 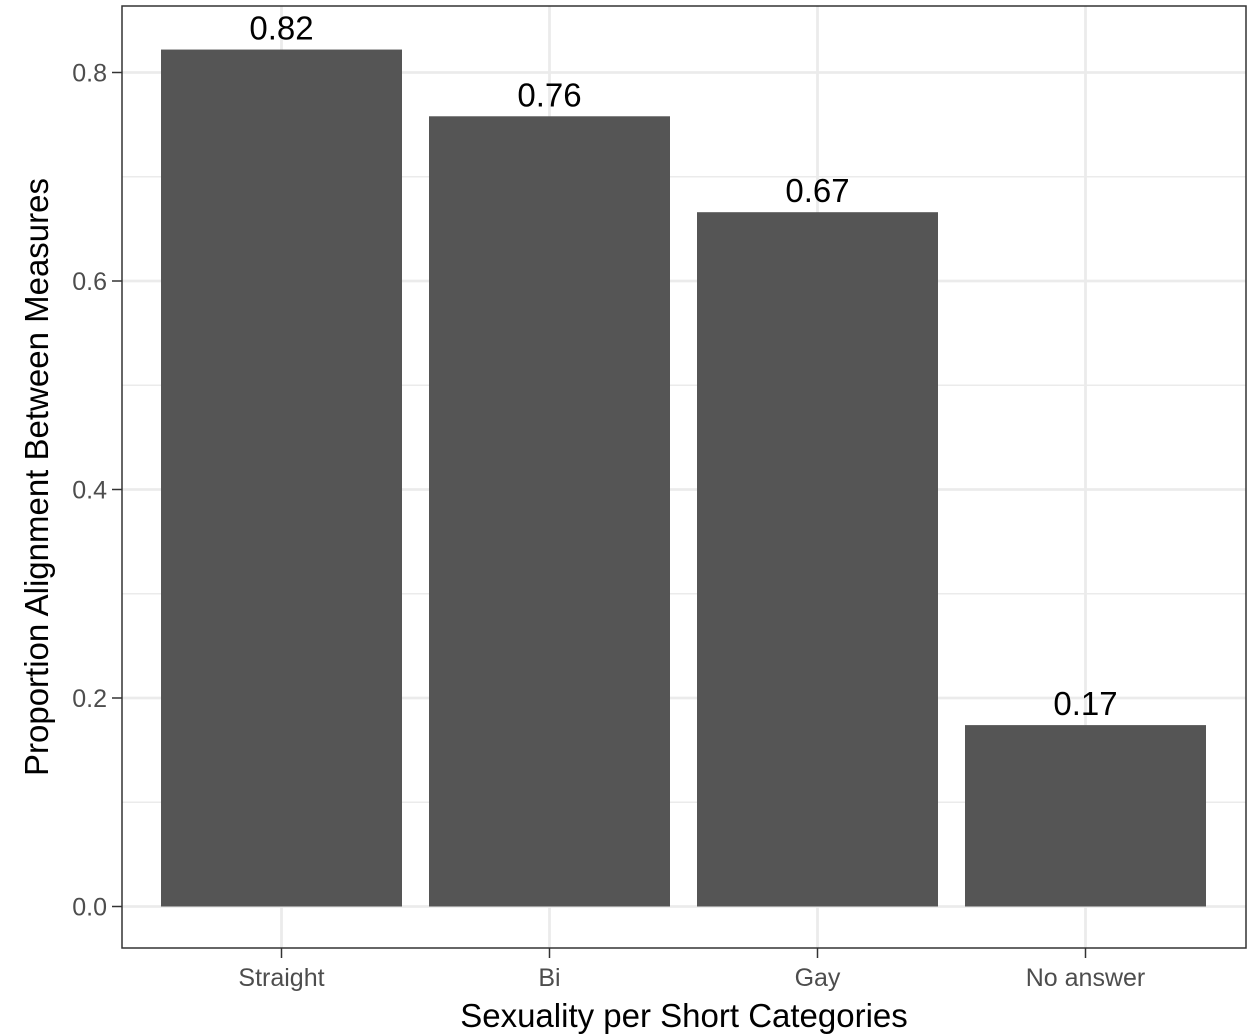 What do you see at coordinates (89, 908) in the screenshot?
I see `y-tick-label: 0.0` at bounding box center [89, 908].